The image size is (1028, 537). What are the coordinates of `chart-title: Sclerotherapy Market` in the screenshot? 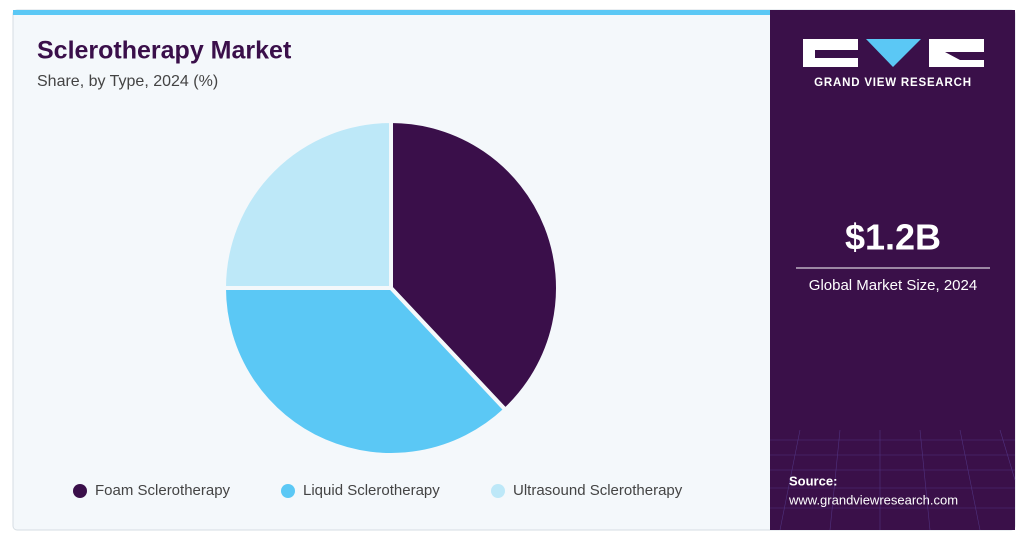 It's located at (164, 51).